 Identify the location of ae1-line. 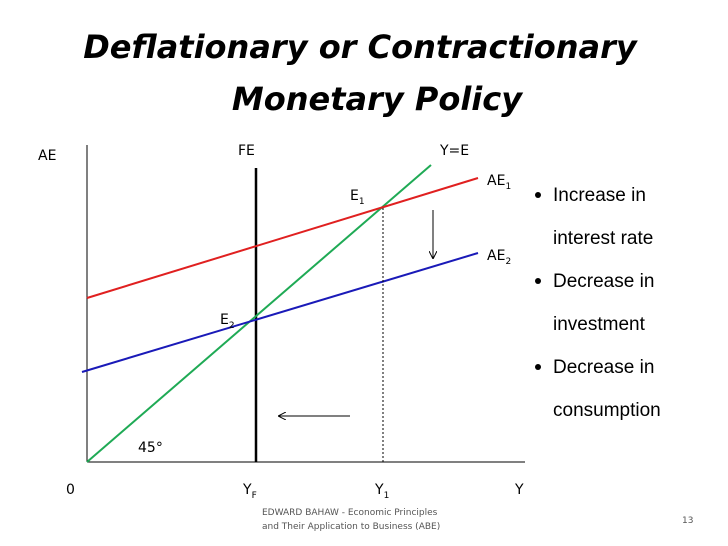
(282, 238).